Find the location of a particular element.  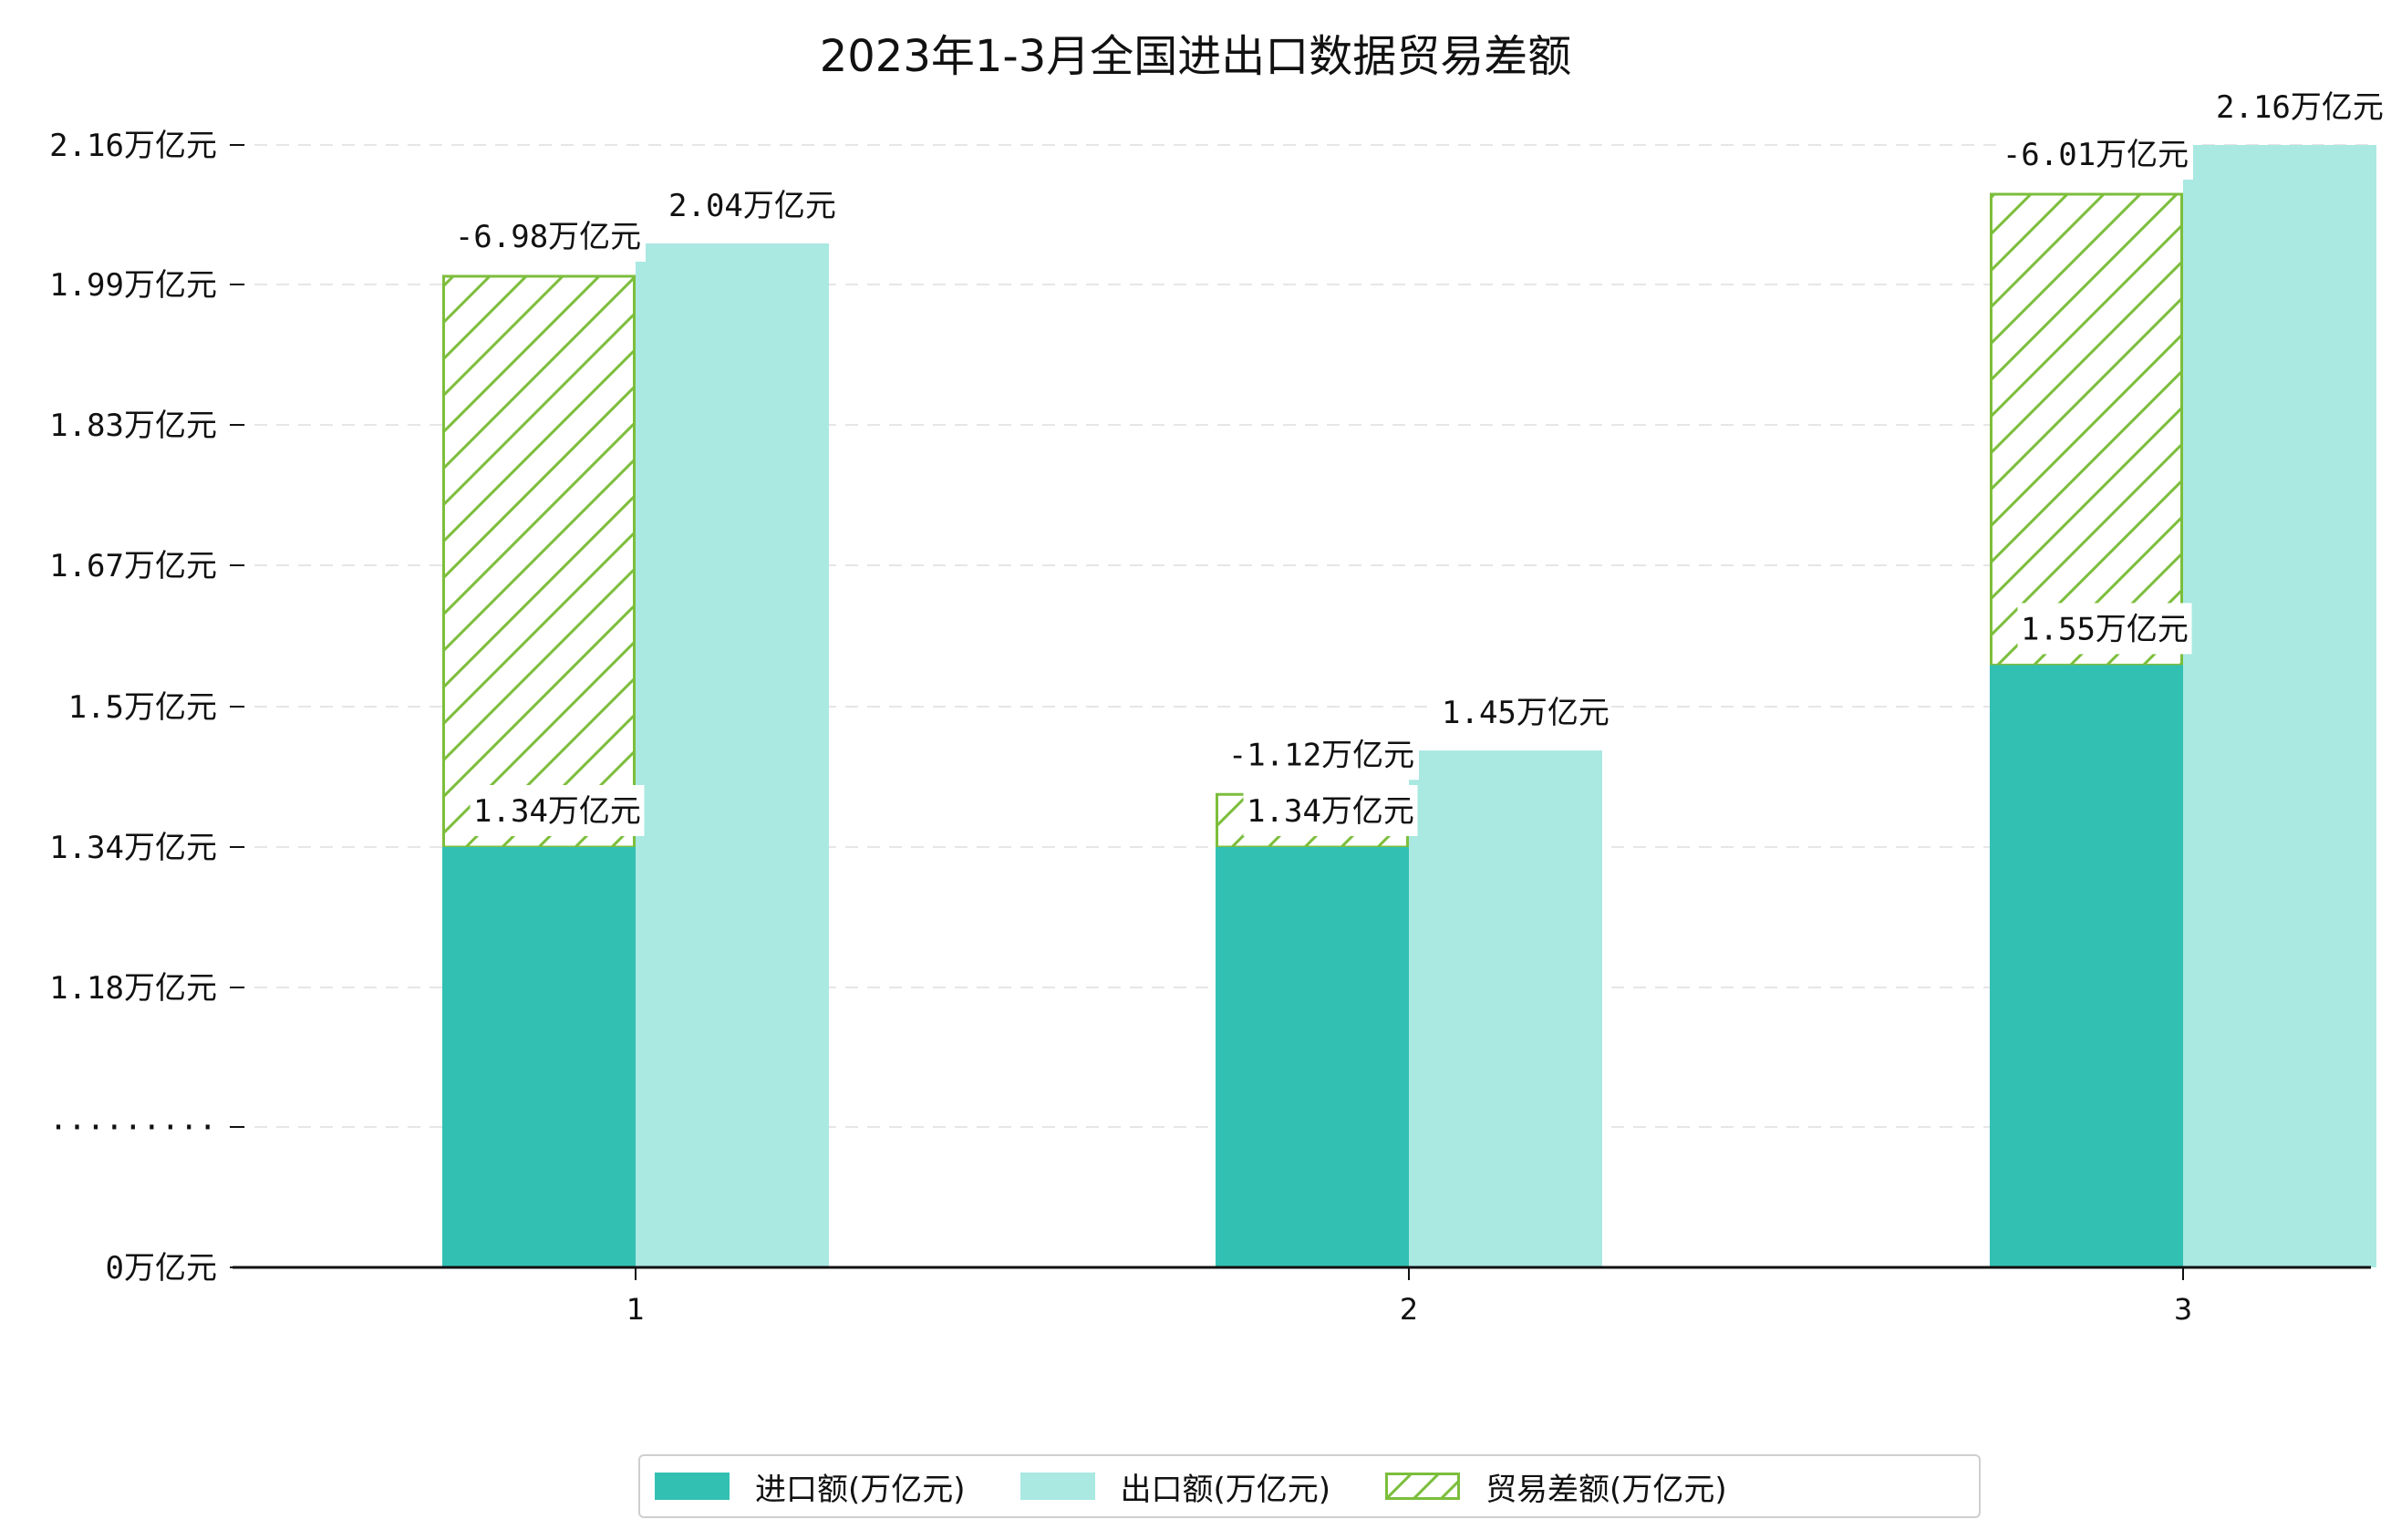

label-export: 1.45万亿元 is located at coordinates (1526, 713).